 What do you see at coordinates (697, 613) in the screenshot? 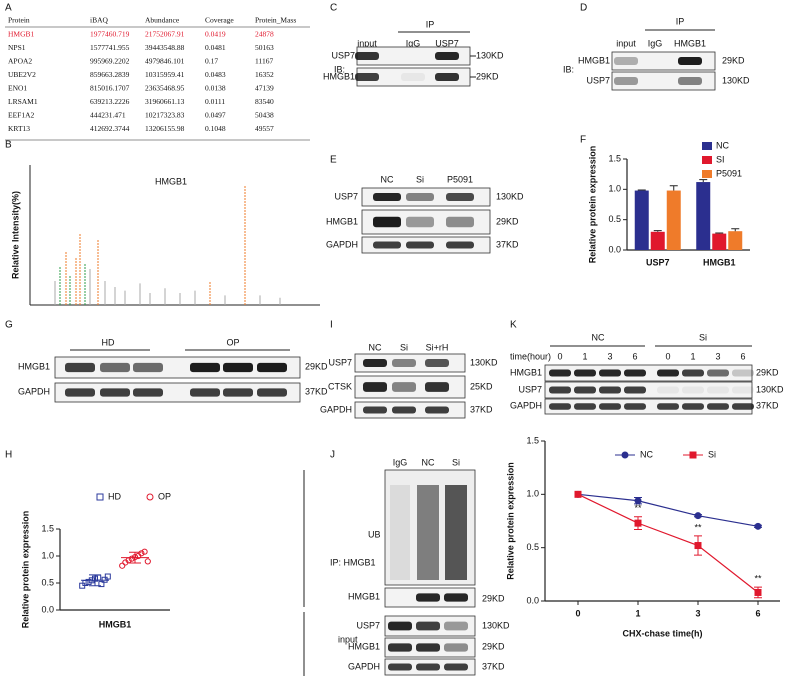
I see `x-tick-label: 3` at bounding box center [697, 613].